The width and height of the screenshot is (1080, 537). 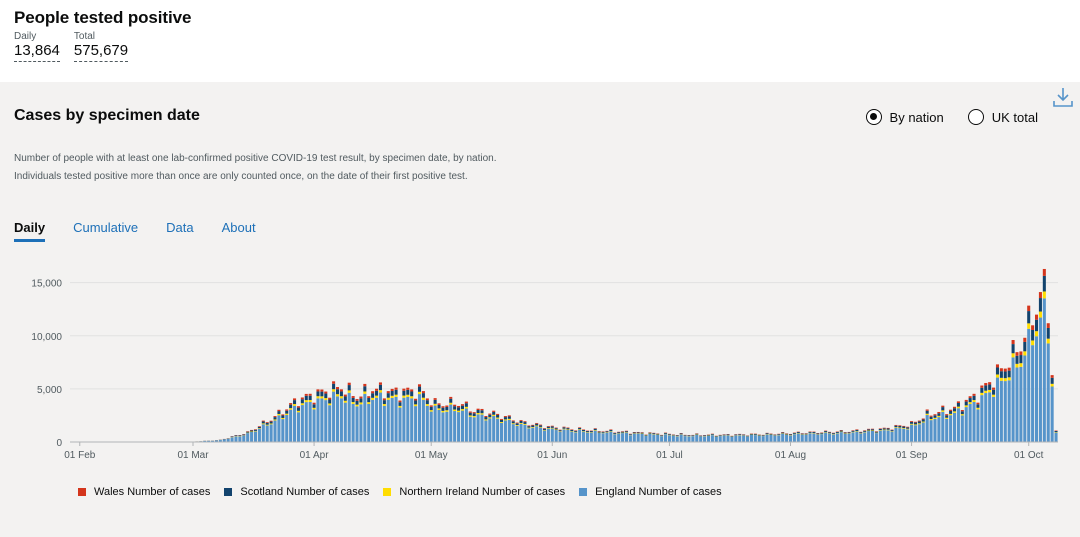 I want to click on tab-cumulative: Cumulative, so click(x=106, y=227).